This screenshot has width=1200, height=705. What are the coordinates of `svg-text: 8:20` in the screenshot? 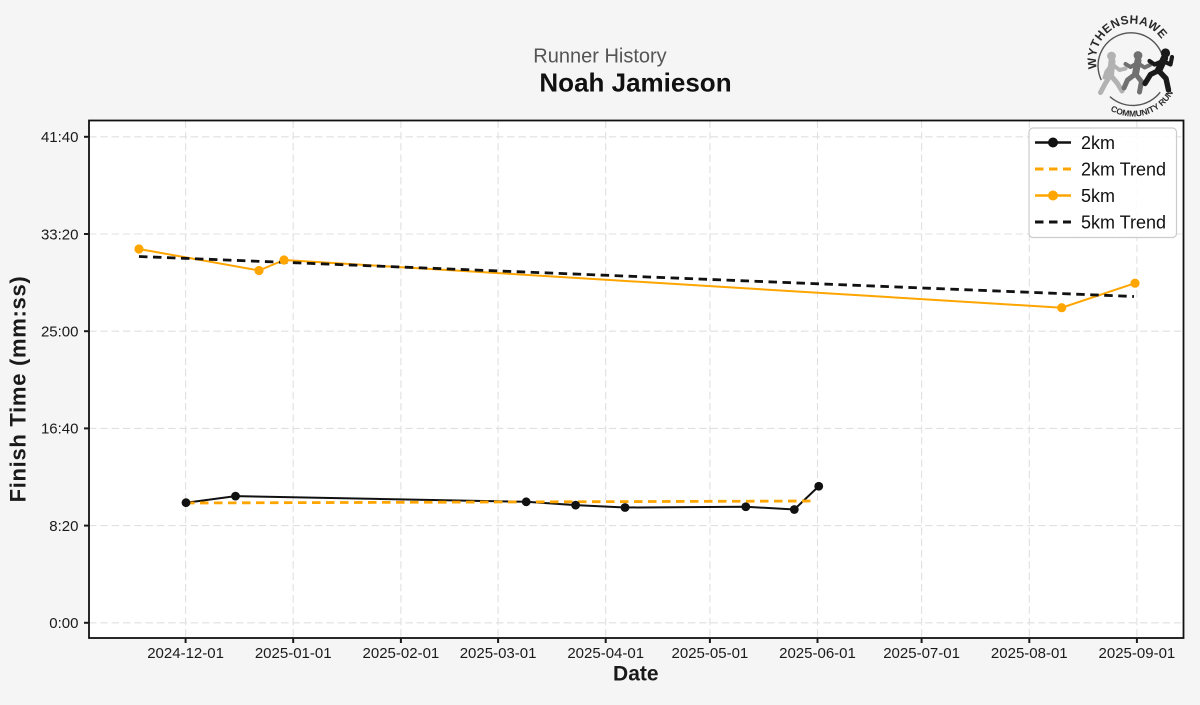 It's located at (63, 526).